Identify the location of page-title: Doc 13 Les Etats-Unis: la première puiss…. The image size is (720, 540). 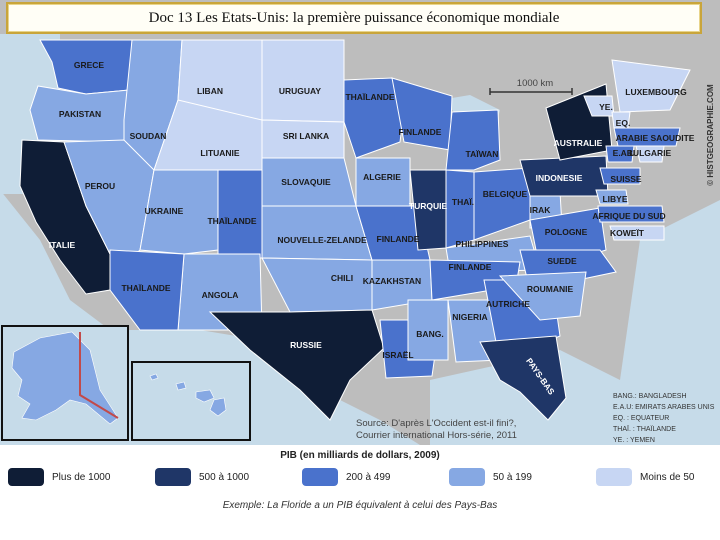
(354, 18).